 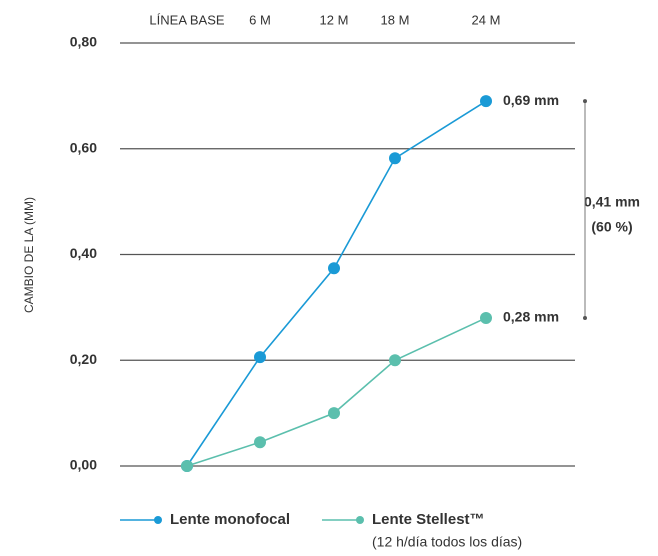 I want to click on y-tick-label: 0,40, so click(x=83, y=253).